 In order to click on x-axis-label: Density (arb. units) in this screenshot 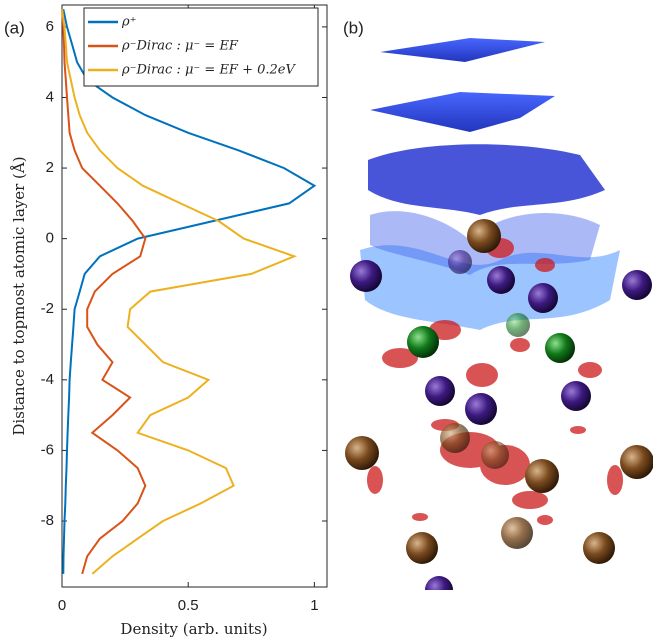, I will do `click(193, 629)`.